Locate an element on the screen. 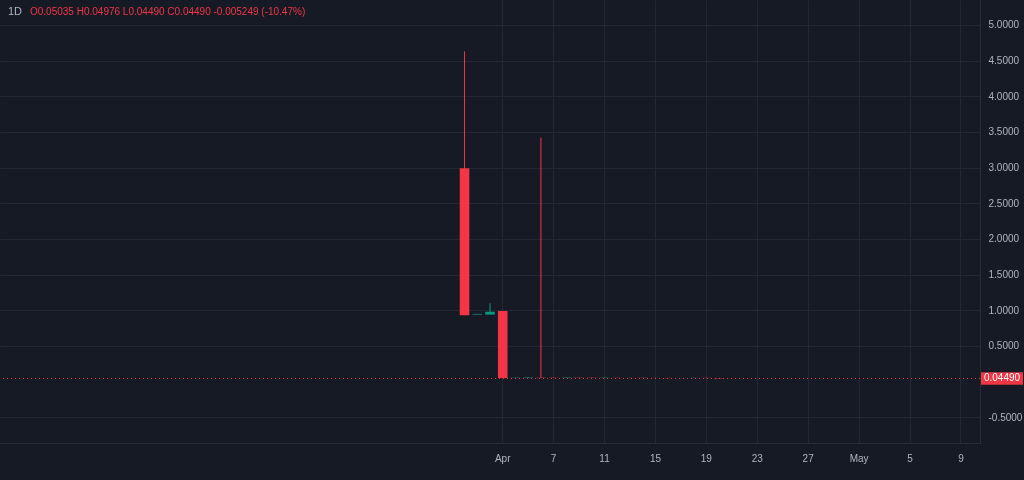 The width and height of the screenshot is (1024, 480). x-tick-label: 15 is located at coordinates (655, 458).